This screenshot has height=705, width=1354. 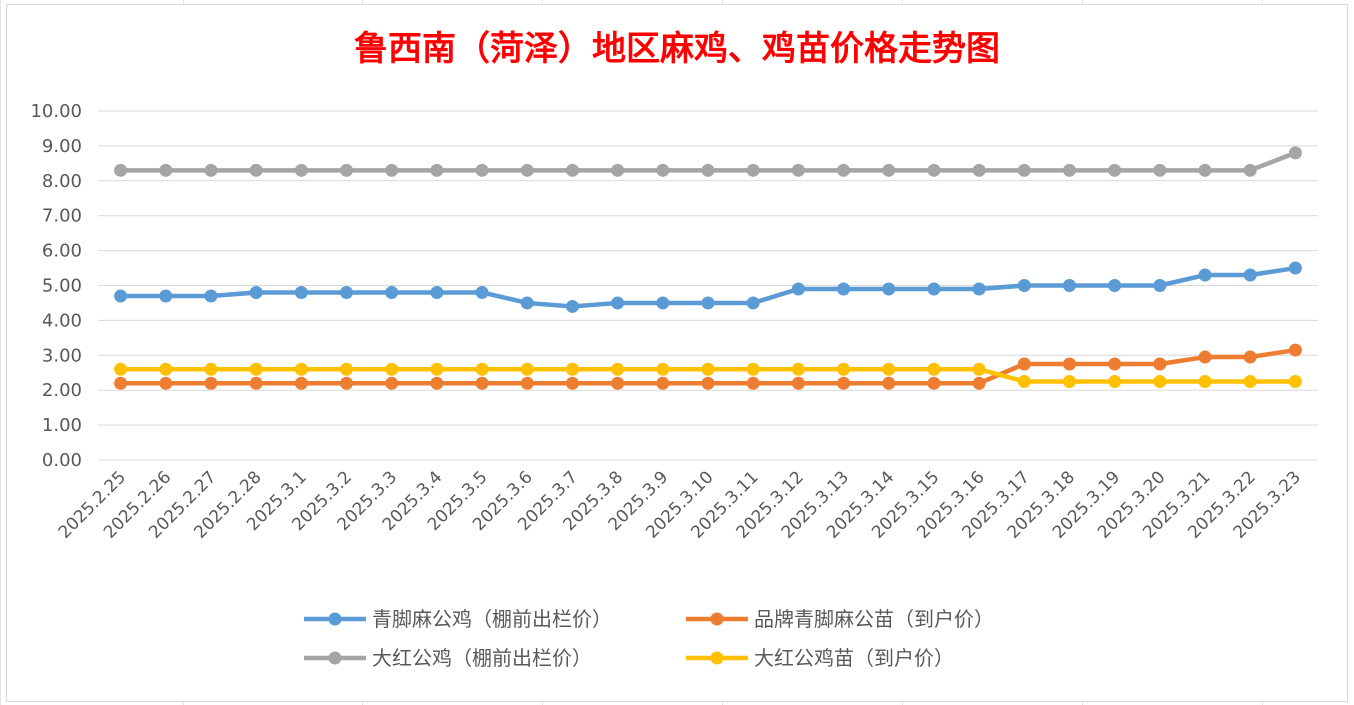 What do you see at coordinates (820, 658) in the screenshot?
I see `legend-item: 大红公鸡苗（到户价）` at bounding box center [820, 658].